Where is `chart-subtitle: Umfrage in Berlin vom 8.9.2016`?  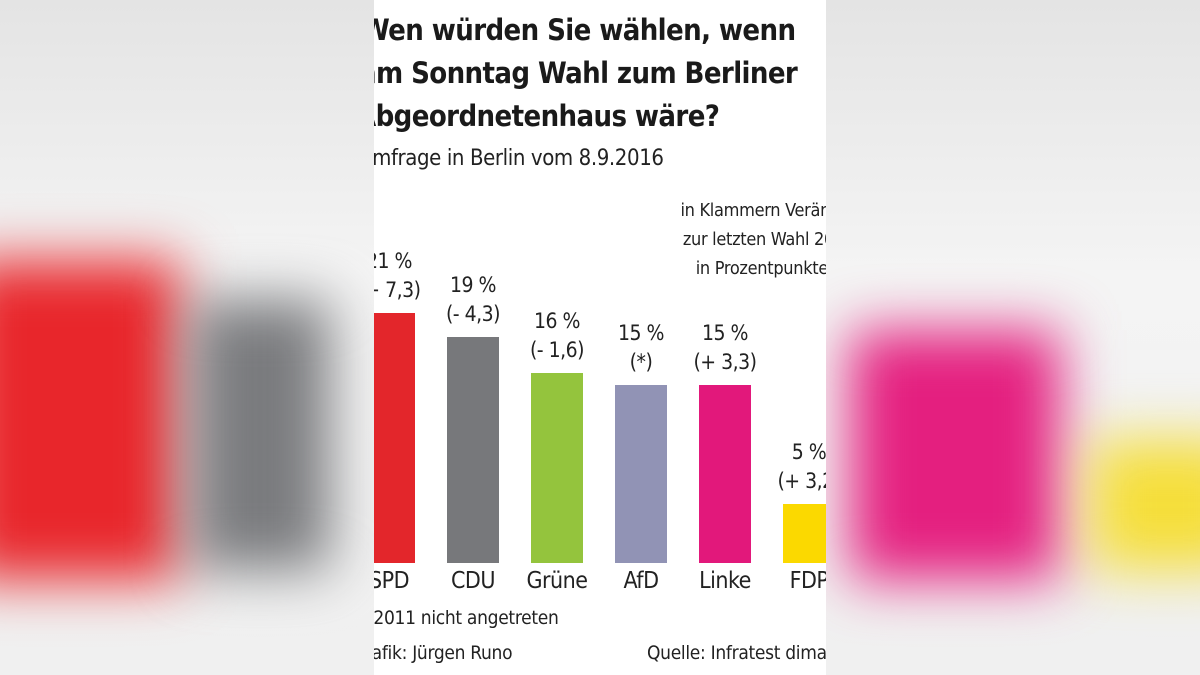
chart-subtitle: Umfrage in Berlin vom 8.9.2016 is located at coordinates (519, 158).